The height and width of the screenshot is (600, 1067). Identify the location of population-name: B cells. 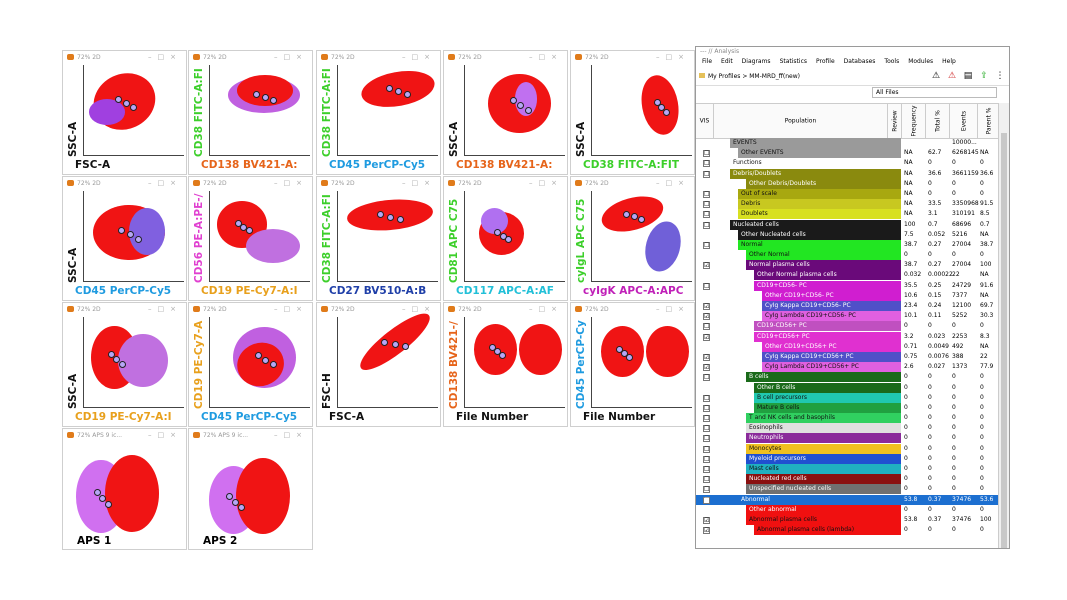
(817, 377).